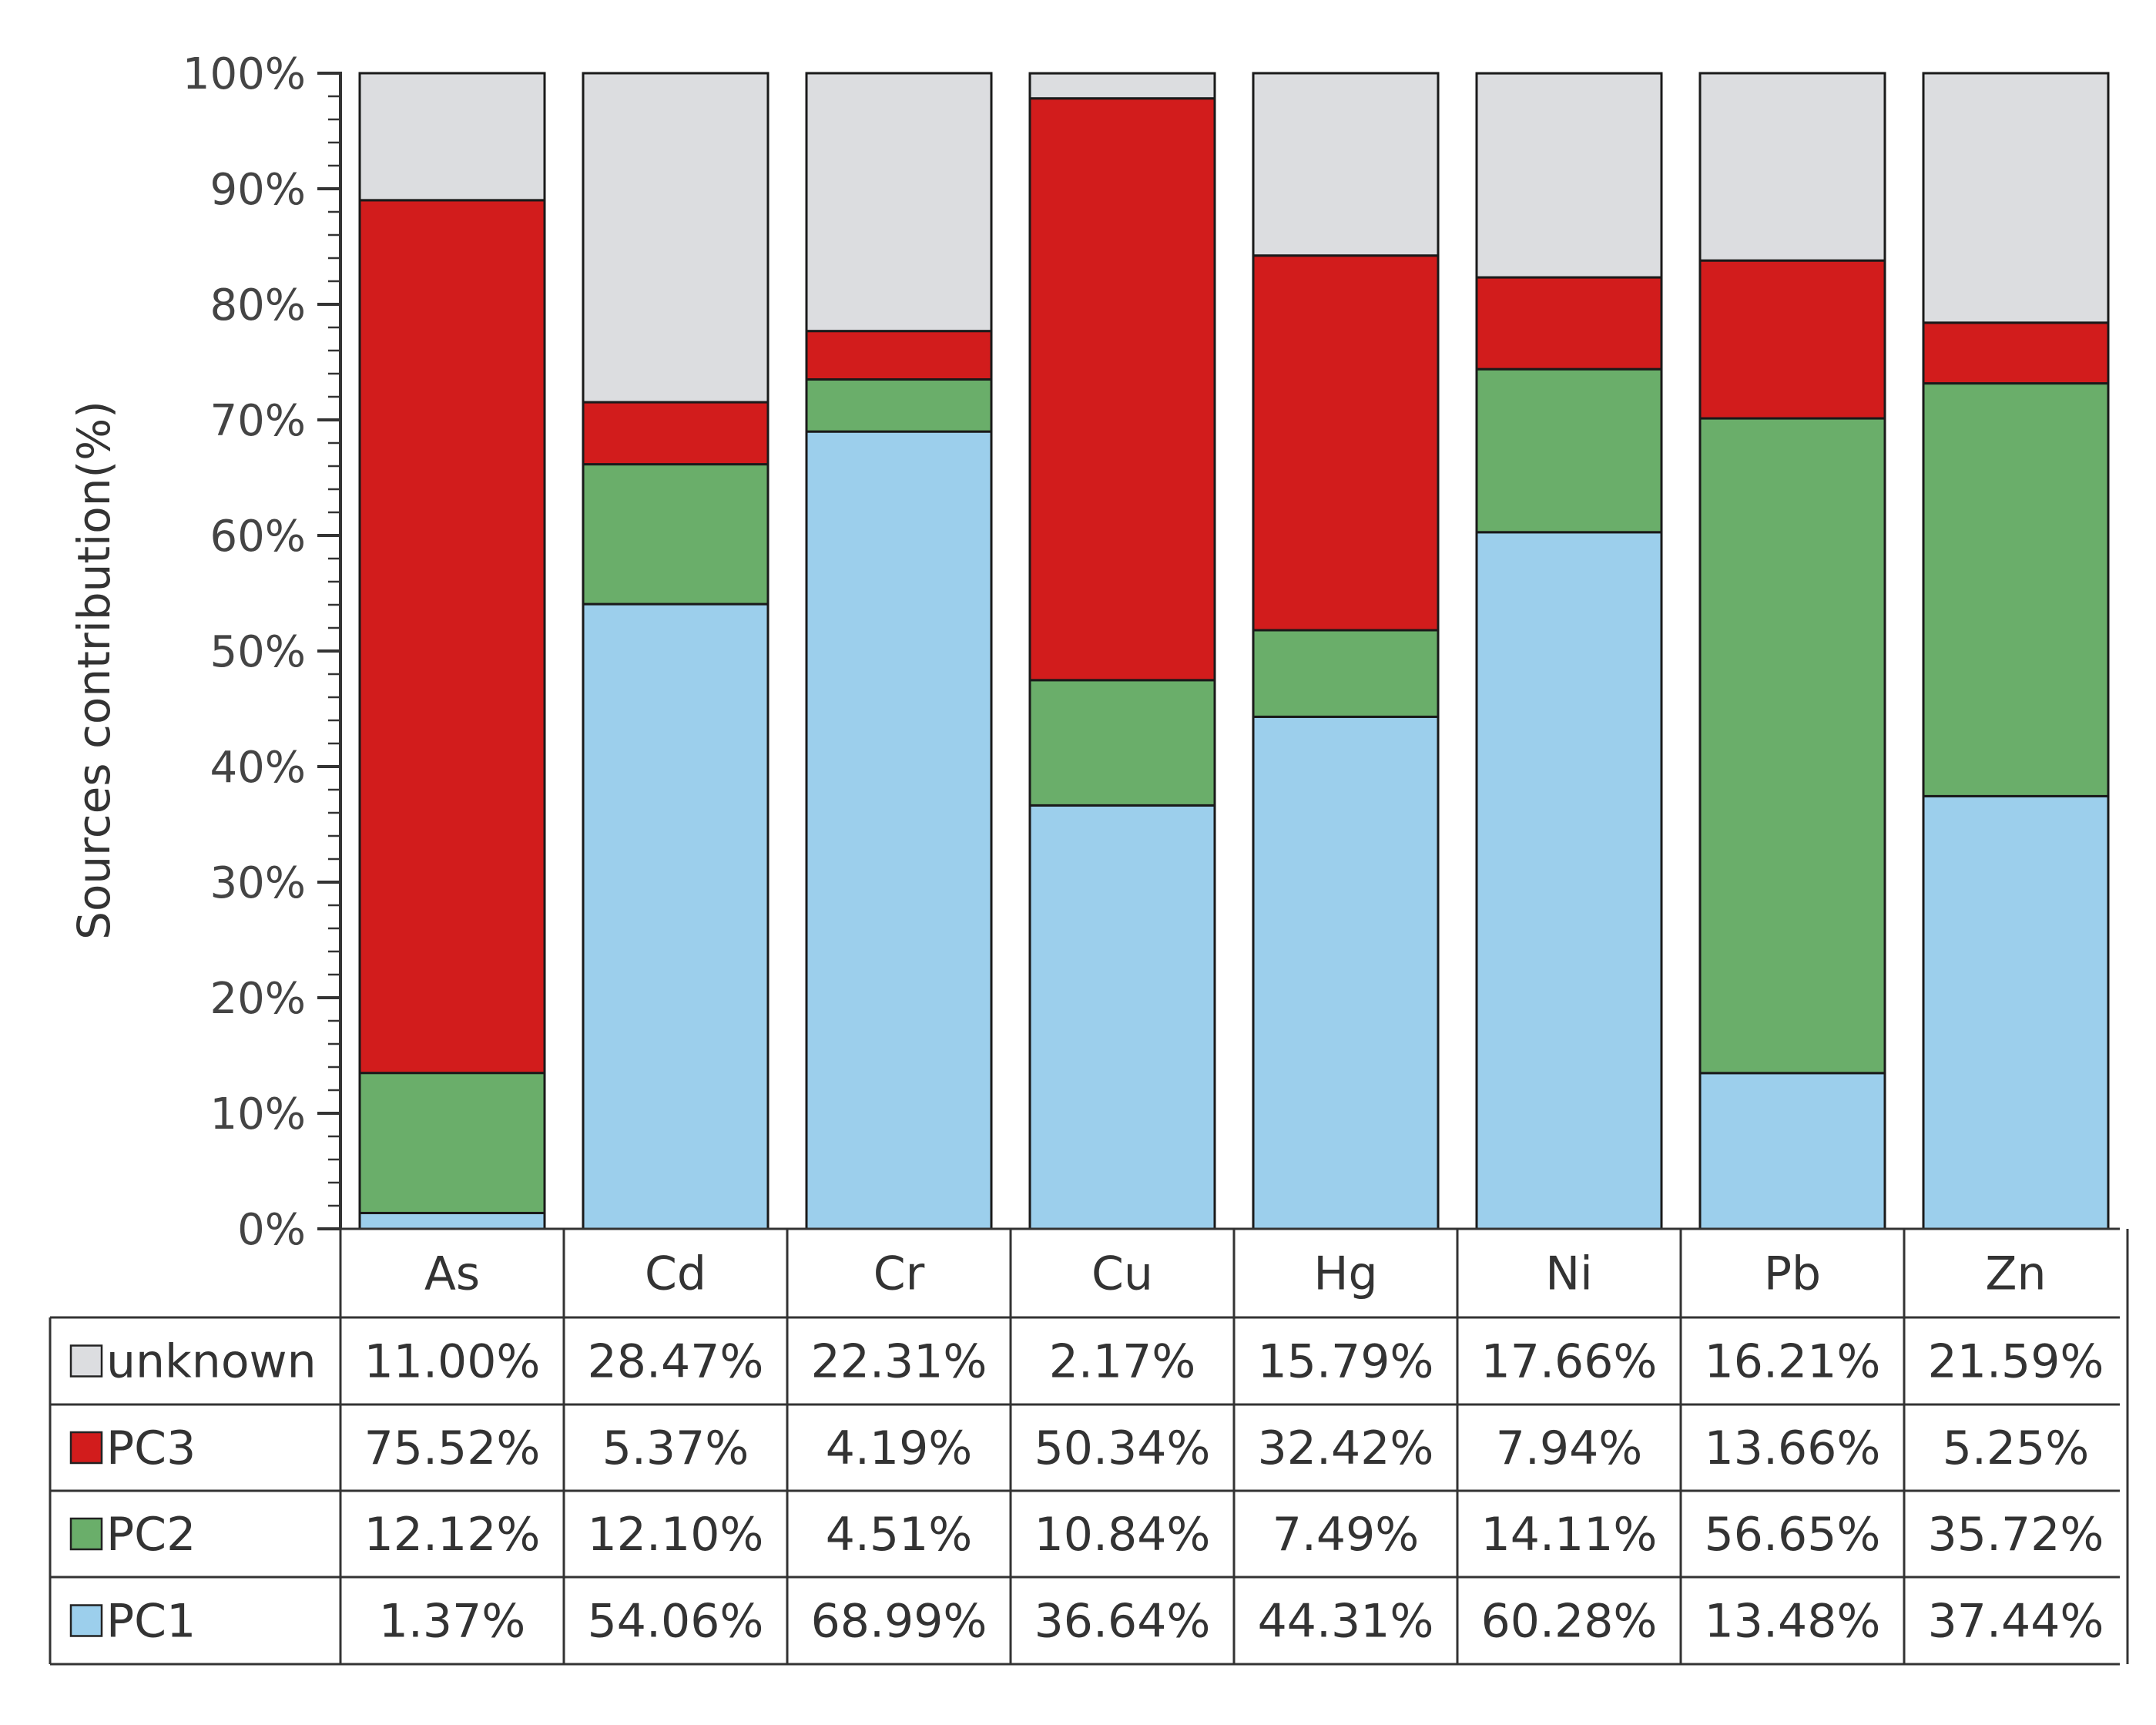 The image size is (2156, 1725). I want to click on legend-label-pc2: PC2, so click(151, 1535).